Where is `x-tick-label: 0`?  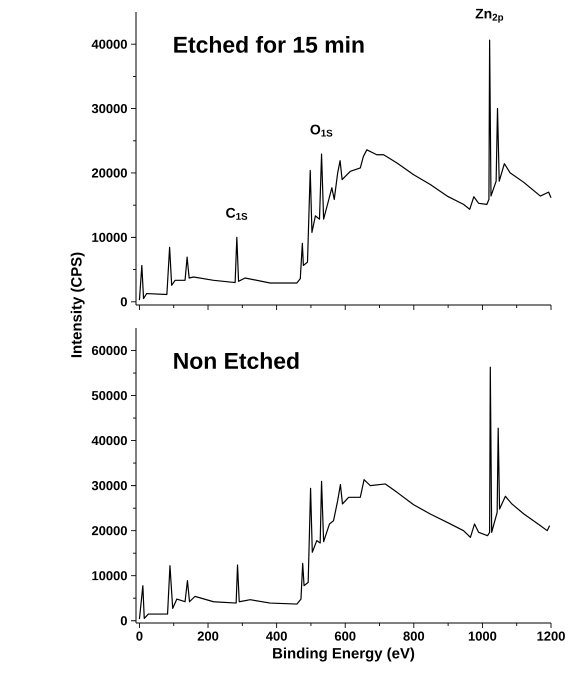 x-tick-label: 0 is located at coordinates (139, 636).